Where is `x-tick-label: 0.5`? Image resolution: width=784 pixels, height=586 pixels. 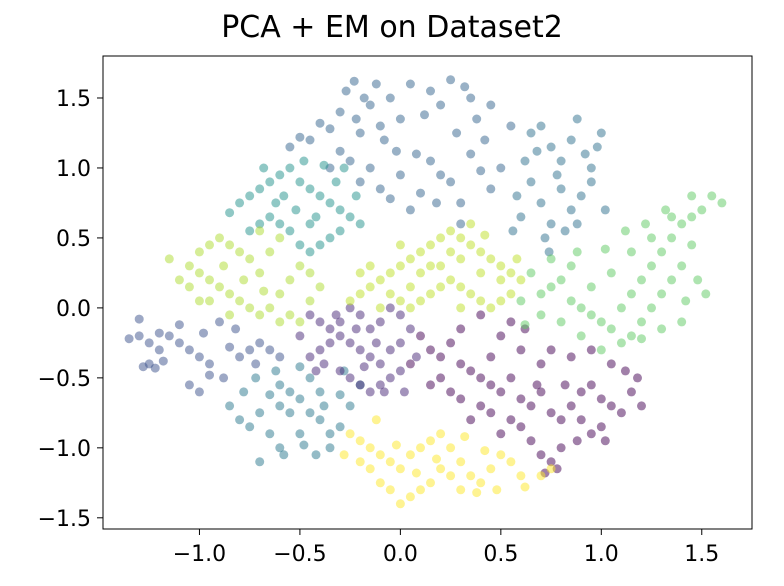 x-tick-label: 0.5 is located at coordinates (500, 554).